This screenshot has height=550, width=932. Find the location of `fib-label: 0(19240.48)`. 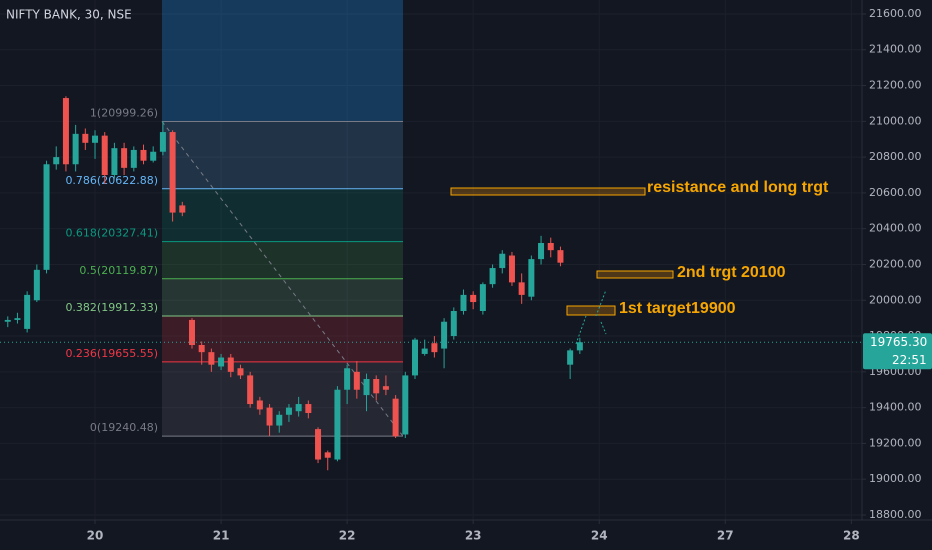

fib-label: 0(19240.48) is located at coordinates (124, 427).